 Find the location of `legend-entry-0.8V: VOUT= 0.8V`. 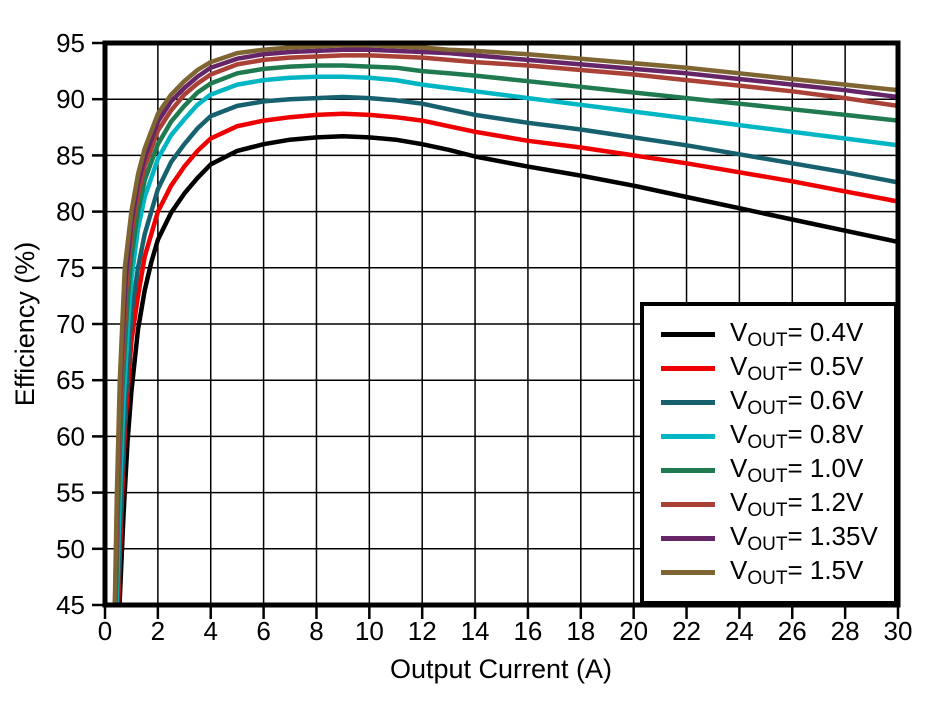

legend-entry-0.8V: VOUT= 0.8V is located at coordinates (769, 436).